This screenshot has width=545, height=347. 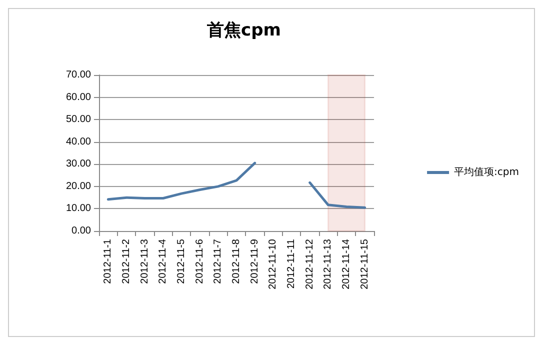 What do you see at coordinates (328, 264) in the screenshot?
I see `x-tick-label: 2012-11-13` at bounding box center [328, 264].